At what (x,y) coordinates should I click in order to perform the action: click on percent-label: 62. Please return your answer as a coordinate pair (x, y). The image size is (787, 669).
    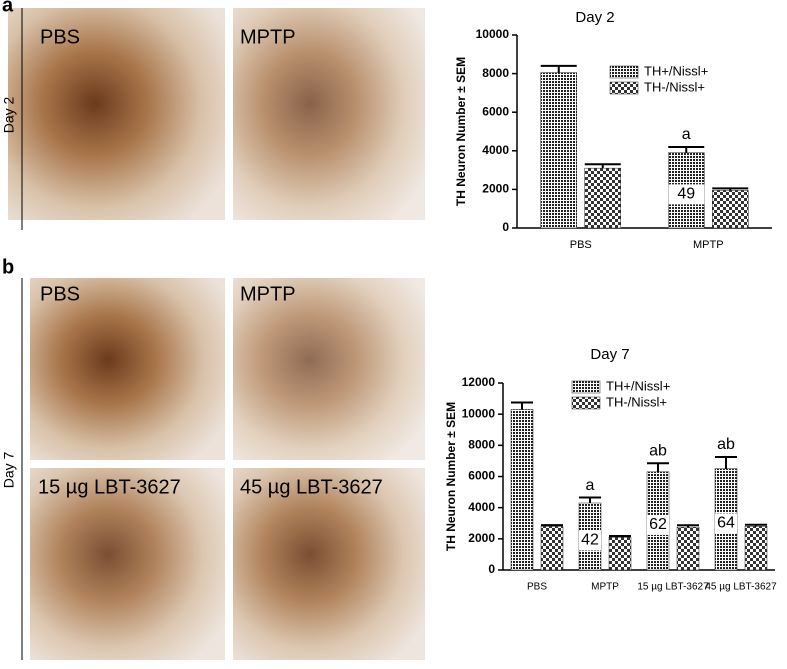
    Looking at the image, I should click on (658, 524).